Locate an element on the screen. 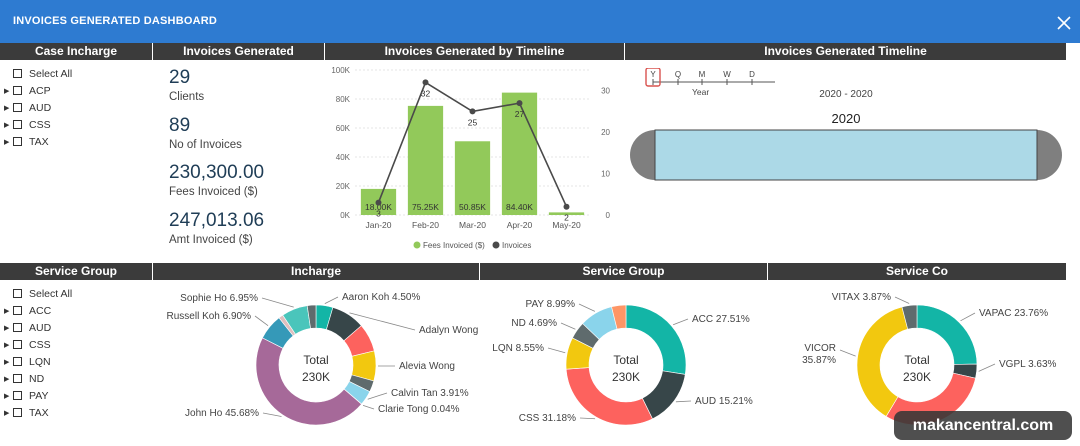 The height and width of the screenshot is (446, 1080). granularity-year: Y is located at coordinates (653, 74).